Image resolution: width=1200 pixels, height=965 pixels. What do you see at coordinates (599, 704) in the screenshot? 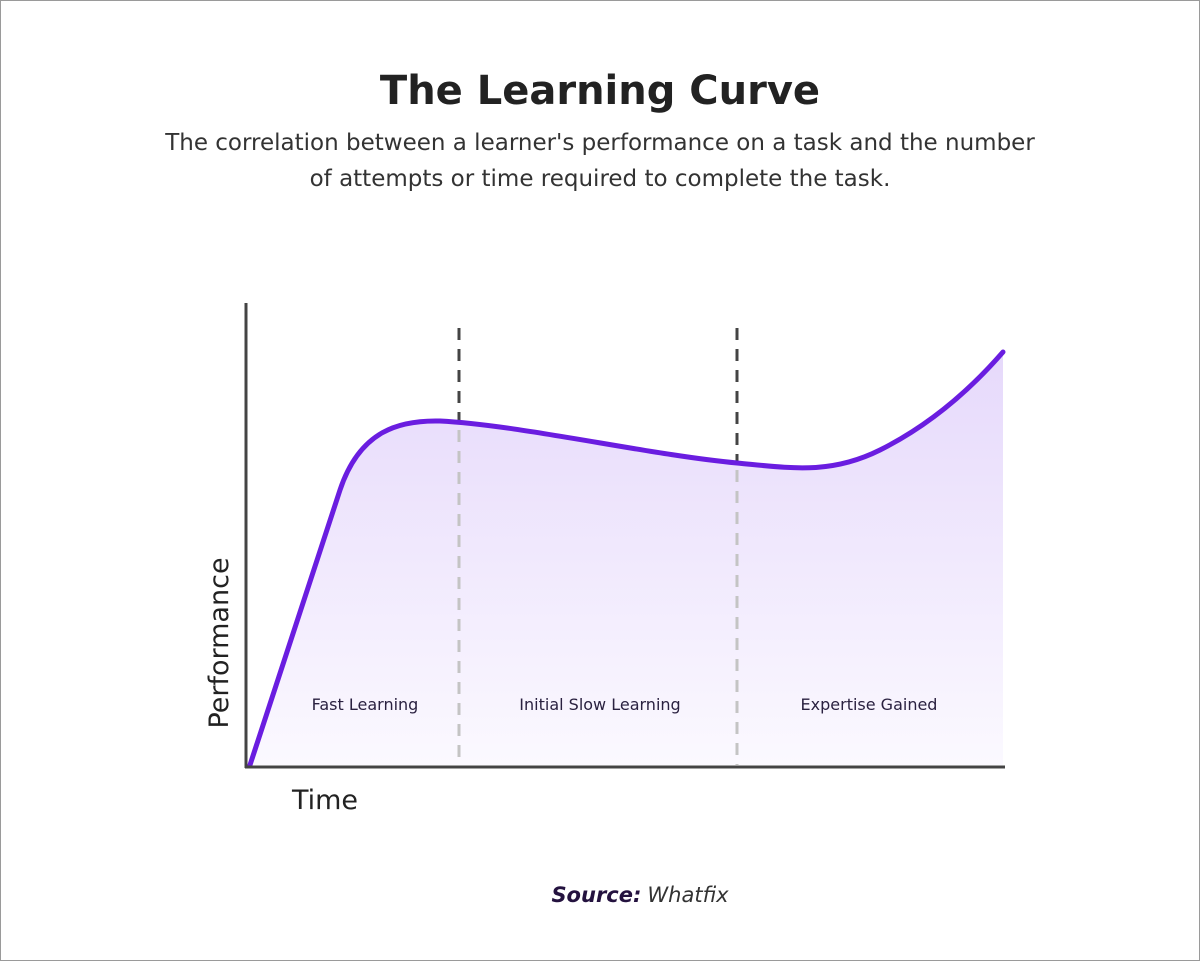
I see `phase-label: Initial Slow Learning` at bounding box center [599, 704].